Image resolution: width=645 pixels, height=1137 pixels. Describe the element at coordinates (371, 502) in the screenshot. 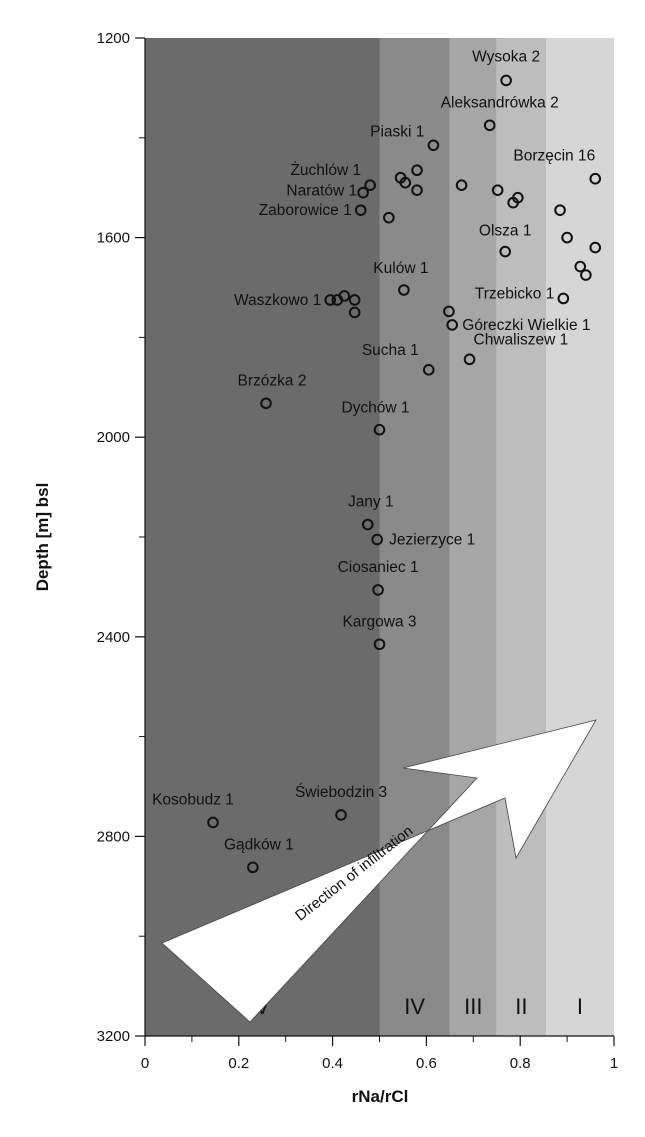

I see `point-label: Jany 1` at that location.